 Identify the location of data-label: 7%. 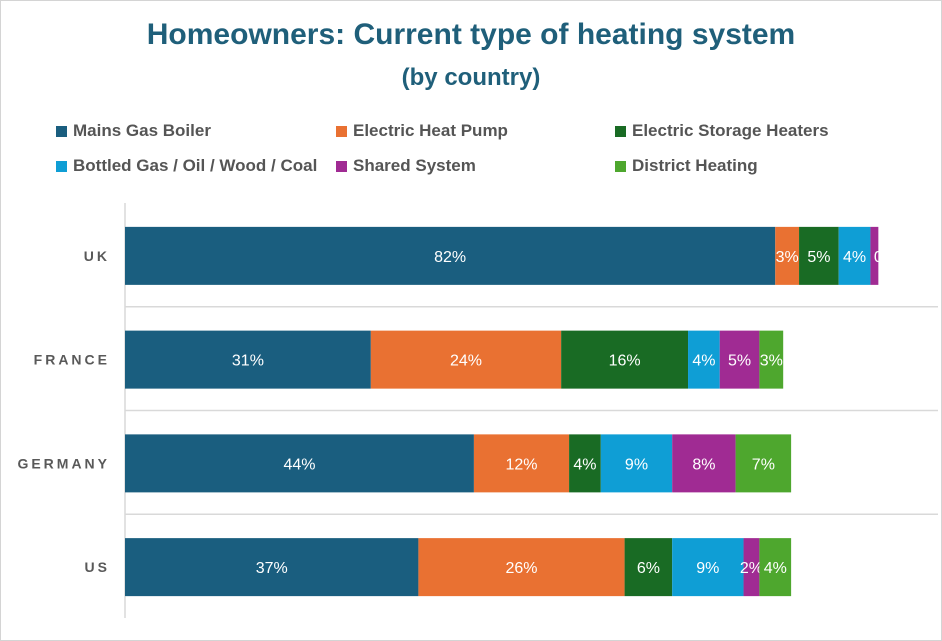
(763, 464).